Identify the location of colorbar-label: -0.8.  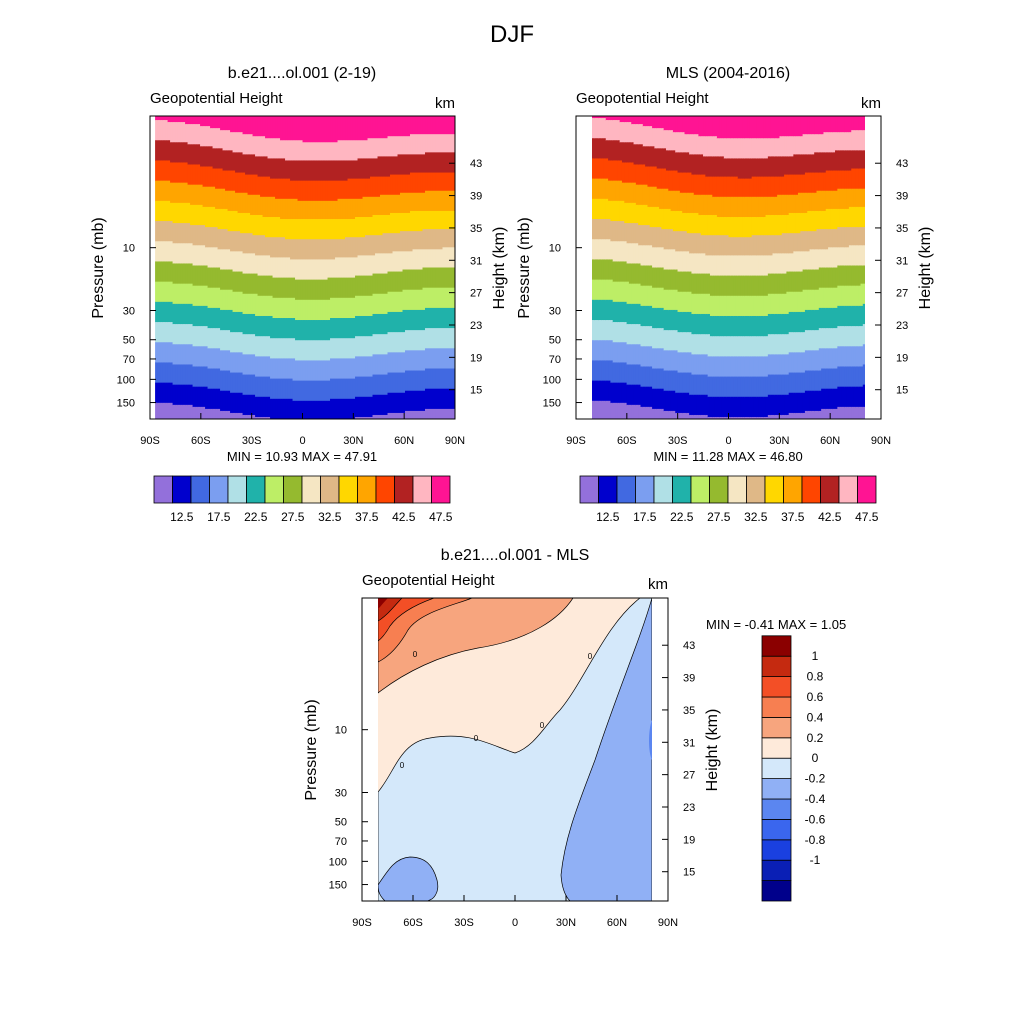
(815, 840).